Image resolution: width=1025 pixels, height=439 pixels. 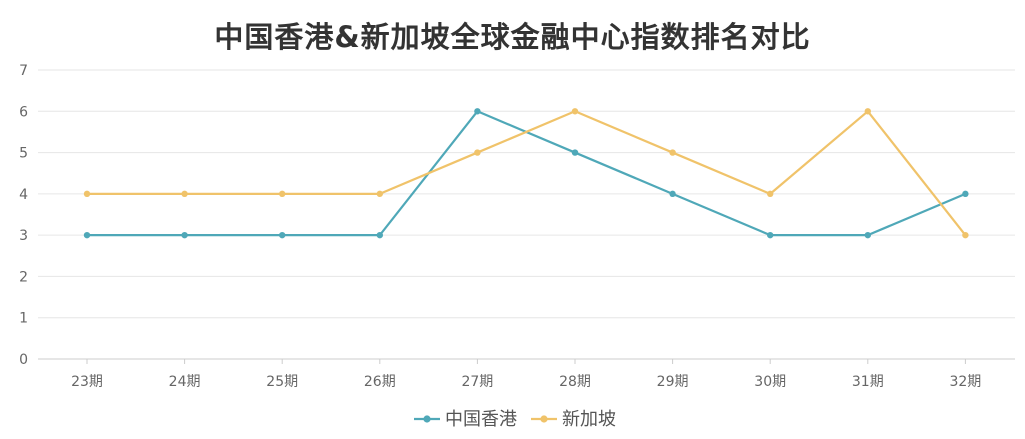 What do you see at coordinates (185, 382) in the screenshot?
I see `x-tick-label: 24期` at bounding box center [185, 382].